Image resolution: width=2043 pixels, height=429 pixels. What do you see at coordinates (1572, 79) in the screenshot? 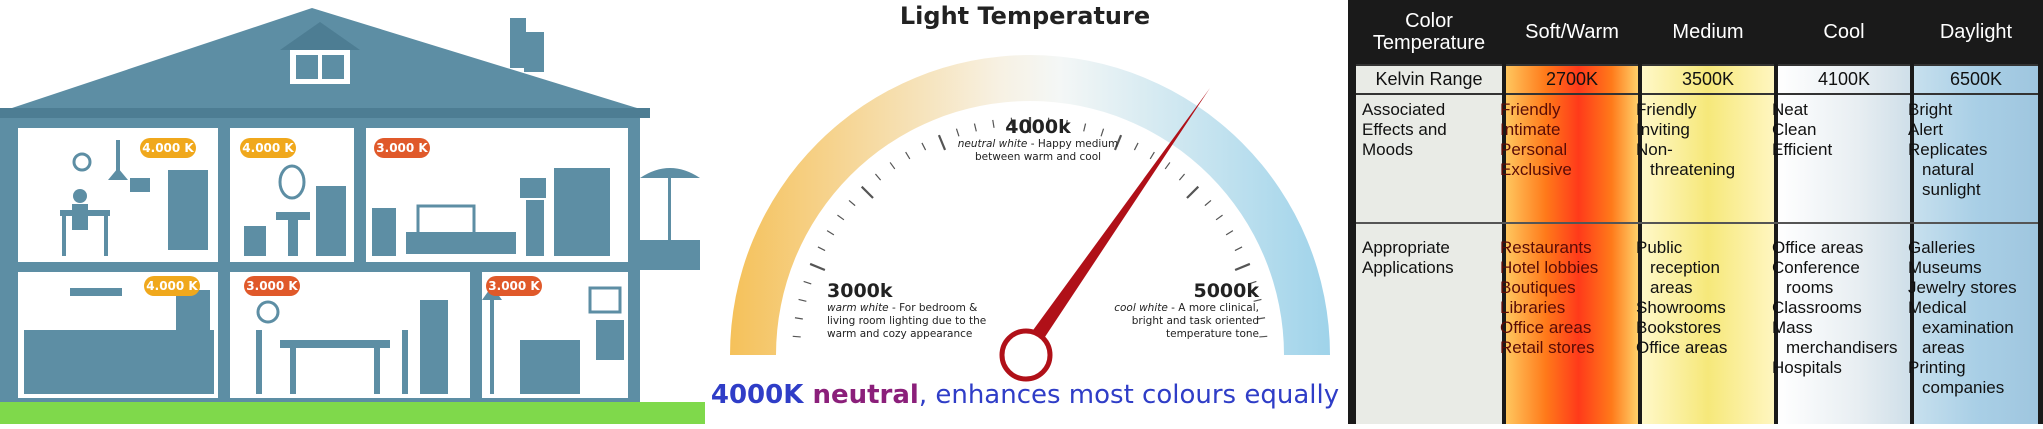
I see `kelvin-soft-warm-text: 2700K` at bounding box center [1572, 79].